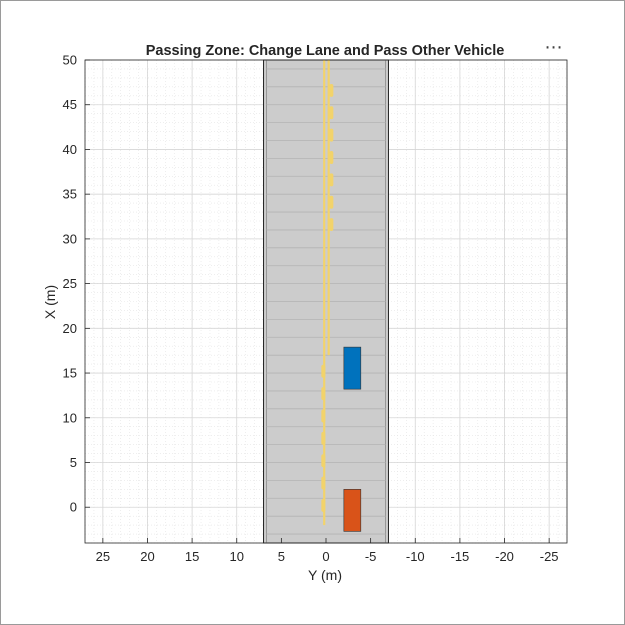 This screenshot has width=625, height=625. I want to click on y-tick-label: 40, so click(70, 149).